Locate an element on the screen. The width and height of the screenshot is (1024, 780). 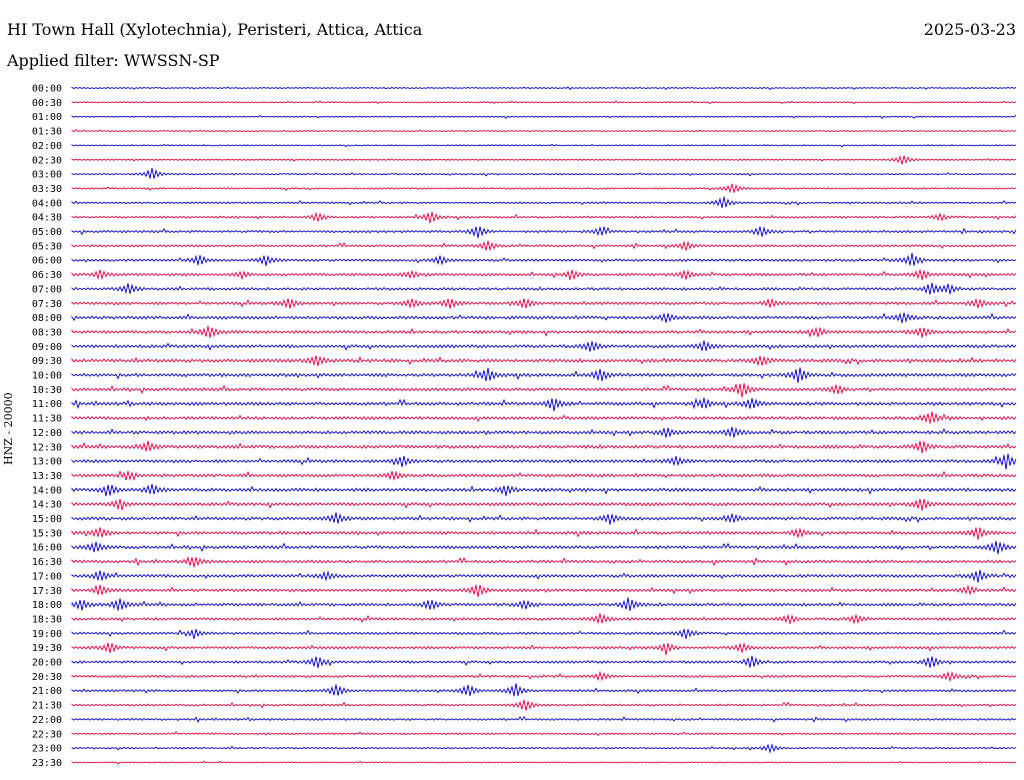
row-time-label: 18:00 is located at coordinates (47, 605).